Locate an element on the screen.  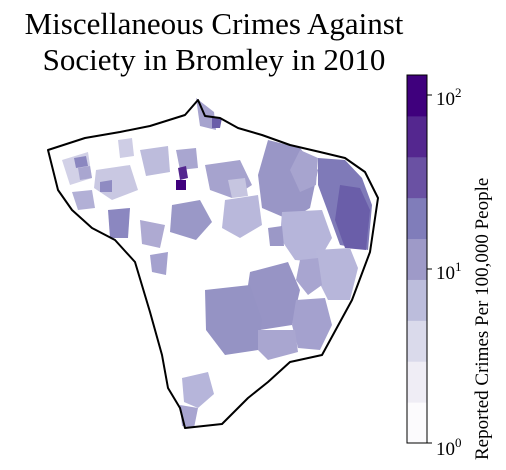
title-line-2: Society in Bromley in 2010 is located at coordinates (214, 59).